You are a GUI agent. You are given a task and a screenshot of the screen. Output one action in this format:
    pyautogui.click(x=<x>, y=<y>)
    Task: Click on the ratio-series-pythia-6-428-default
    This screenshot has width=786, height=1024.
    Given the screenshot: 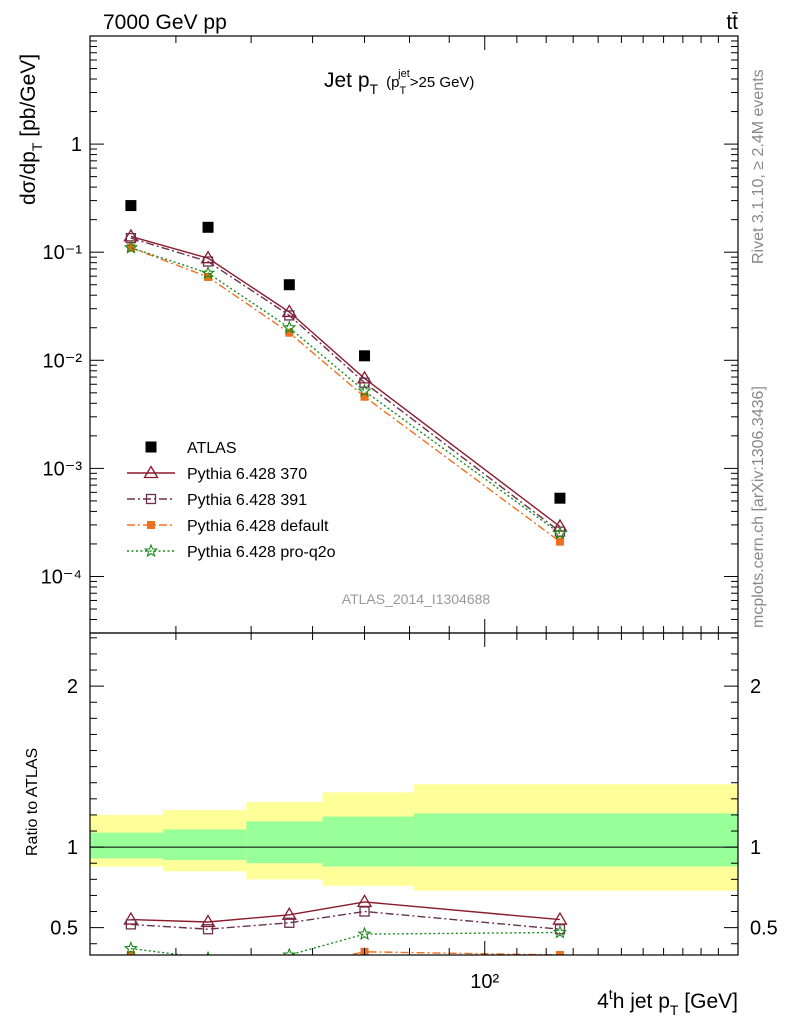 What is the action you would take?
    pyautogui.click(x=345, y=959)
    